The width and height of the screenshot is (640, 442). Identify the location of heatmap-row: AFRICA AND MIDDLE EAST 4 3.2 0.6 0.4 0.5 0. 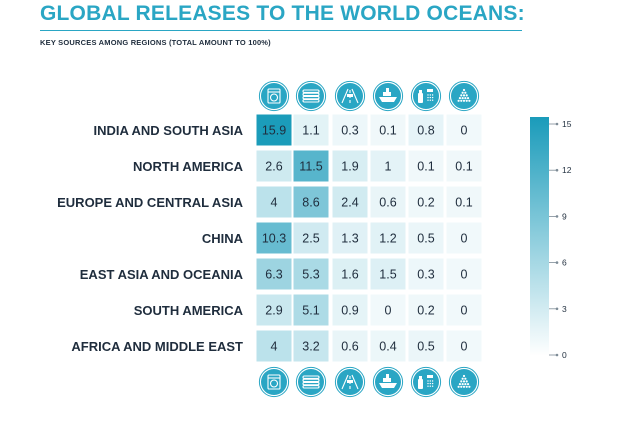
(276, 346).